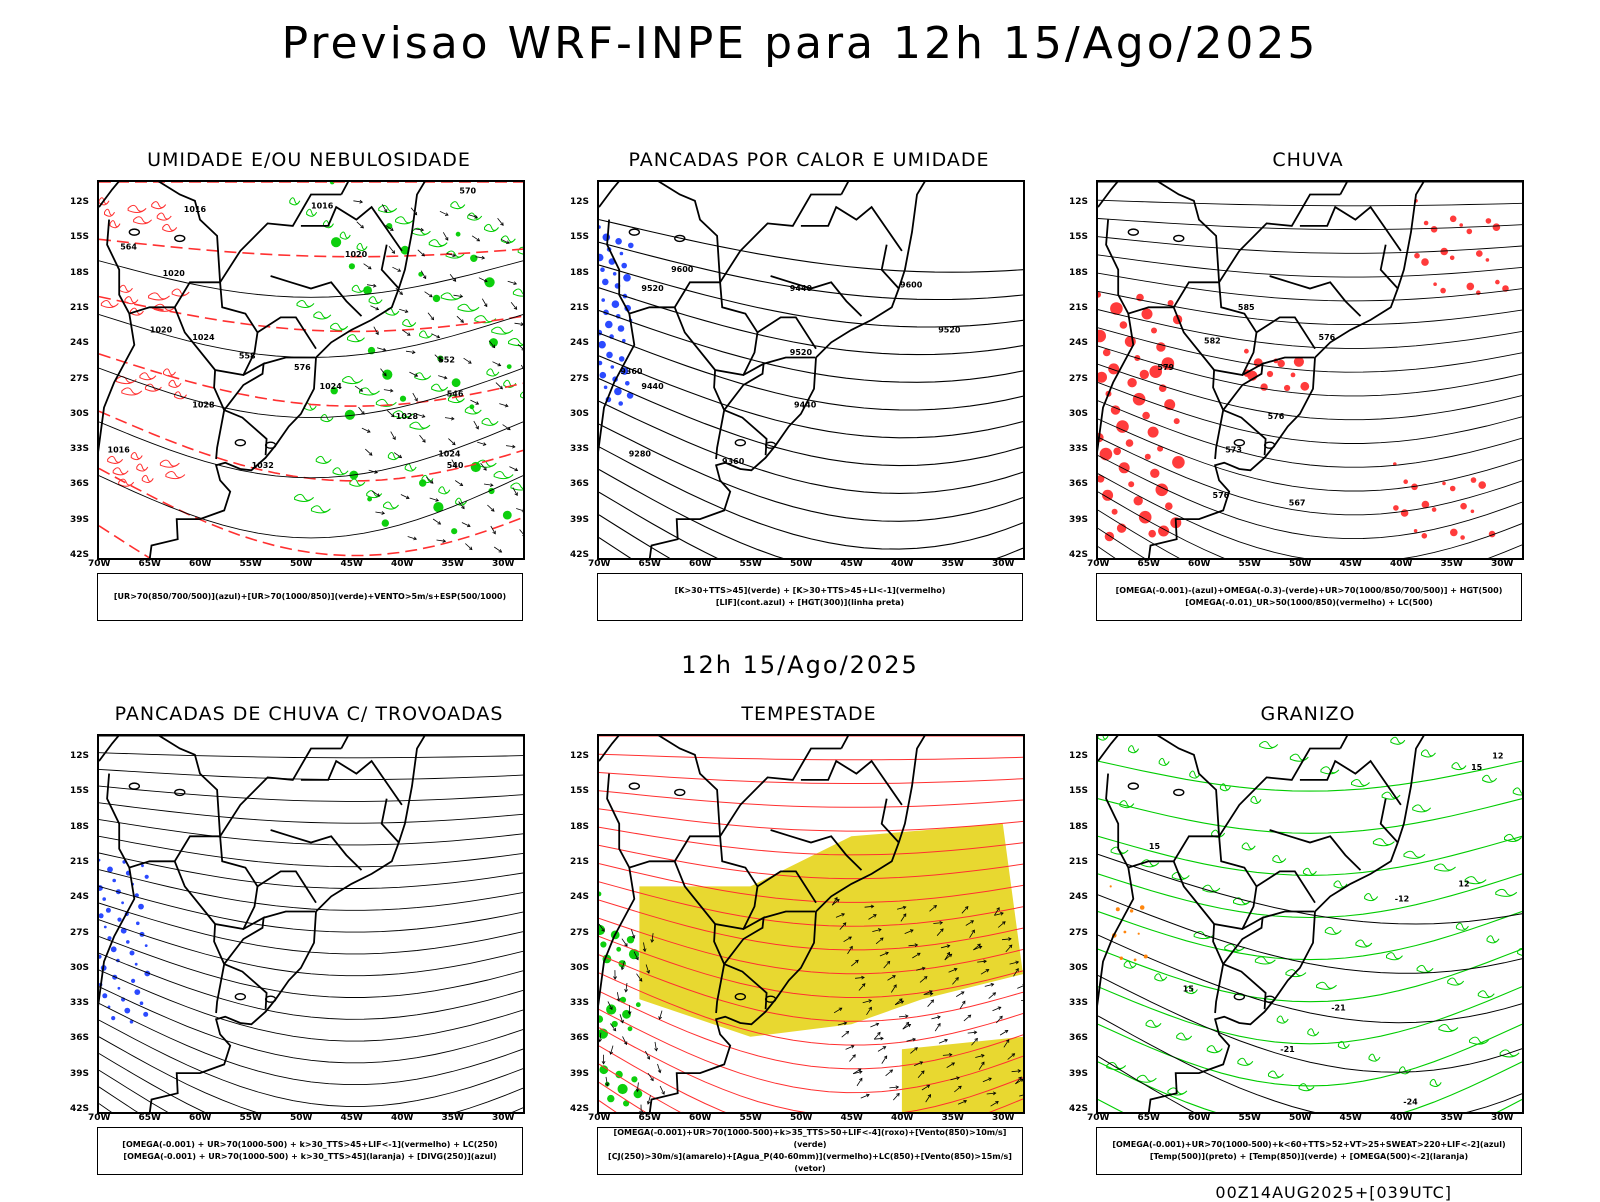 The image size is (1600, 1202). Describe the element at coordinates (1410, 1102) in the screenshot. I see `contour-label: -24` at that location.